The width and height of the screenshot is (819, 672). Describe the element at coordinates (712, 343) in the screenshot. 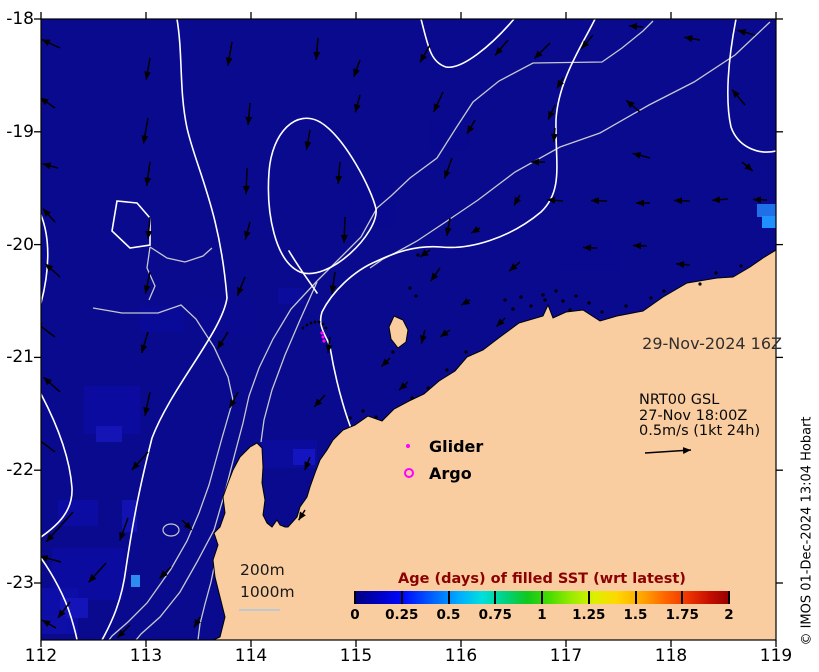

I see `map-datetime-label: 29-Nov-2024 16Z` at that location.